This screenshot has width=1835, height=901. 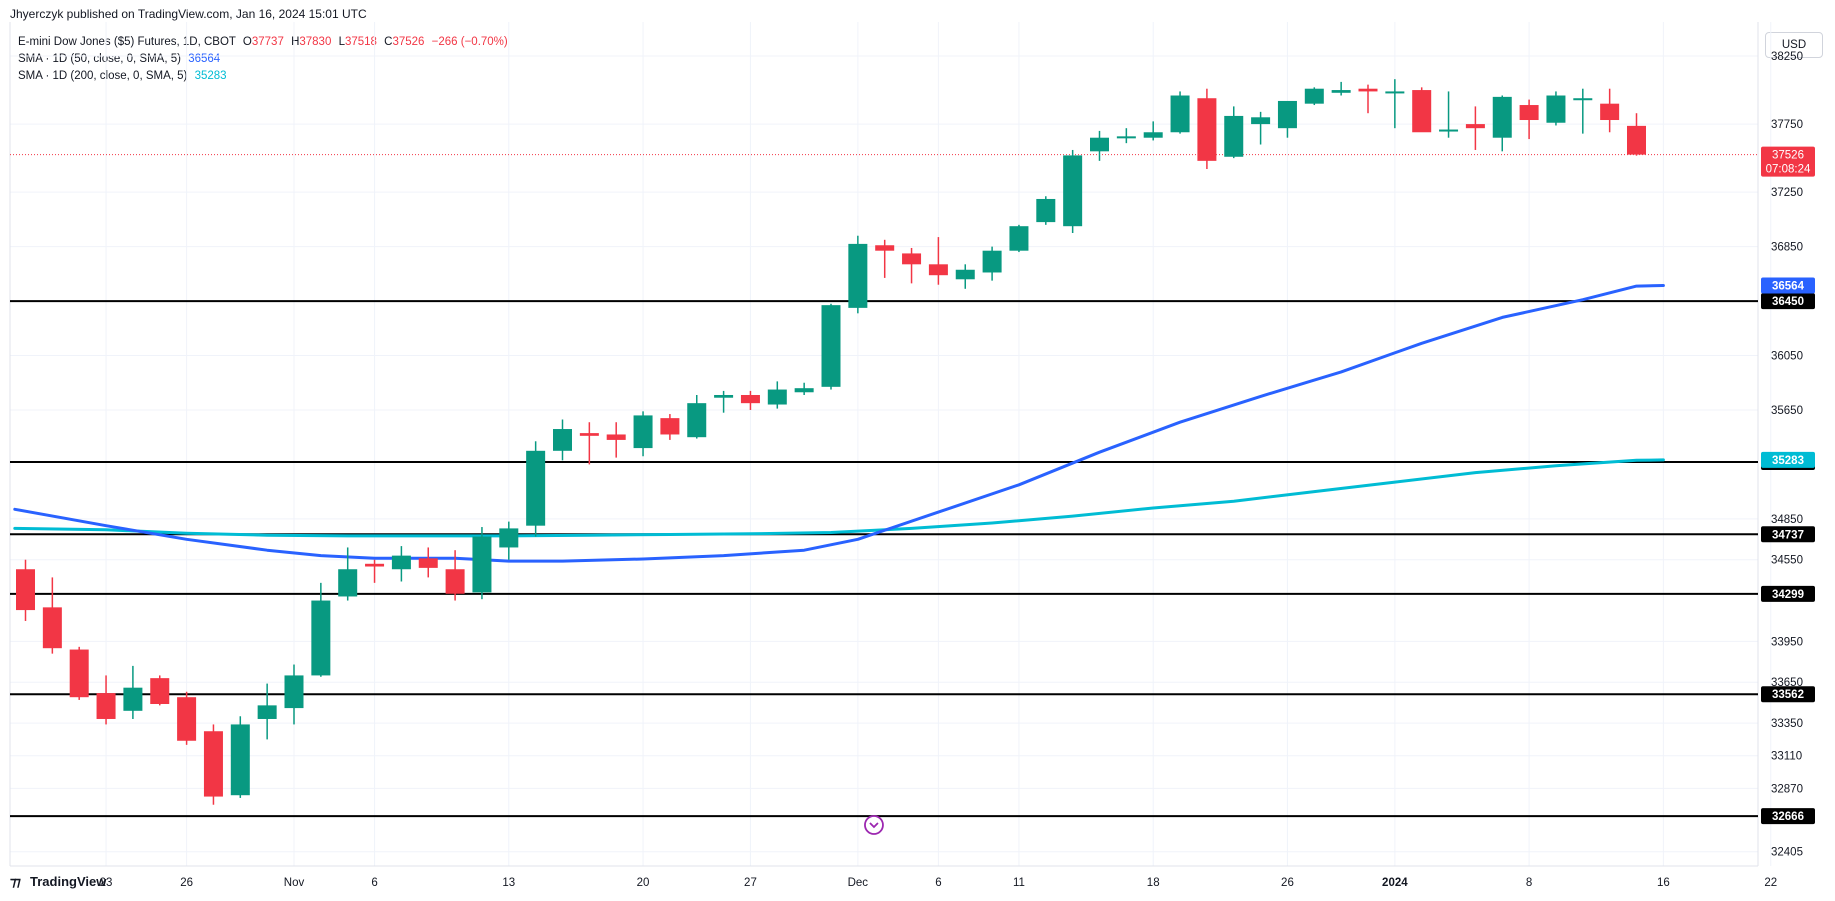 What do you see at coordinates (1787, 248) in the screenshot?
I see `price-tick-label: 36850` at bounding box center [1787, 248].